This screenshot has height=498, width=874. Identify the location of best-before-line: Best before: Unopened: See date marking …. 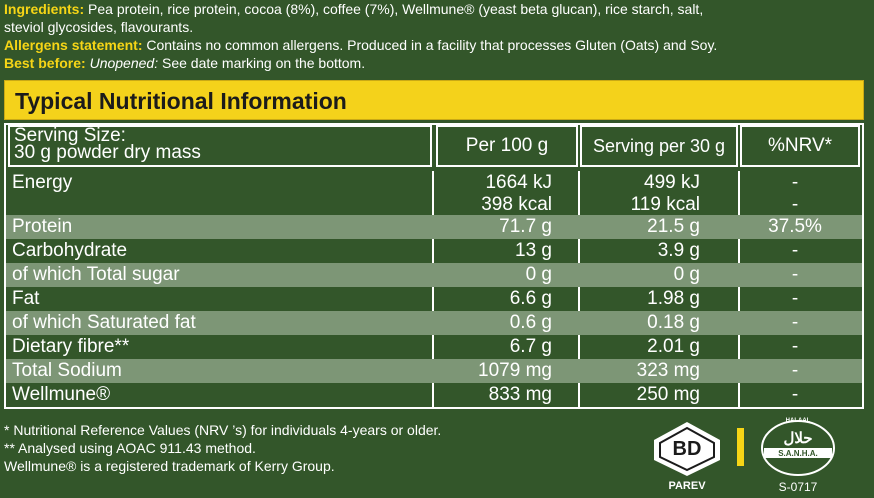
(437, 63).